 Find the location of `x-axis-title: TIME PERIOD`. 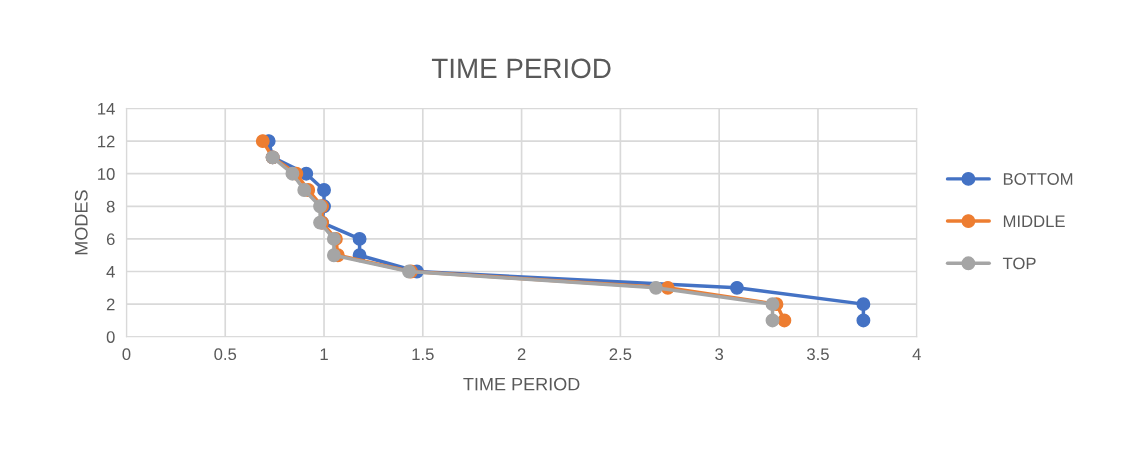

x-axis-title: TIME PERIOD is located at coordinates (521, 384).